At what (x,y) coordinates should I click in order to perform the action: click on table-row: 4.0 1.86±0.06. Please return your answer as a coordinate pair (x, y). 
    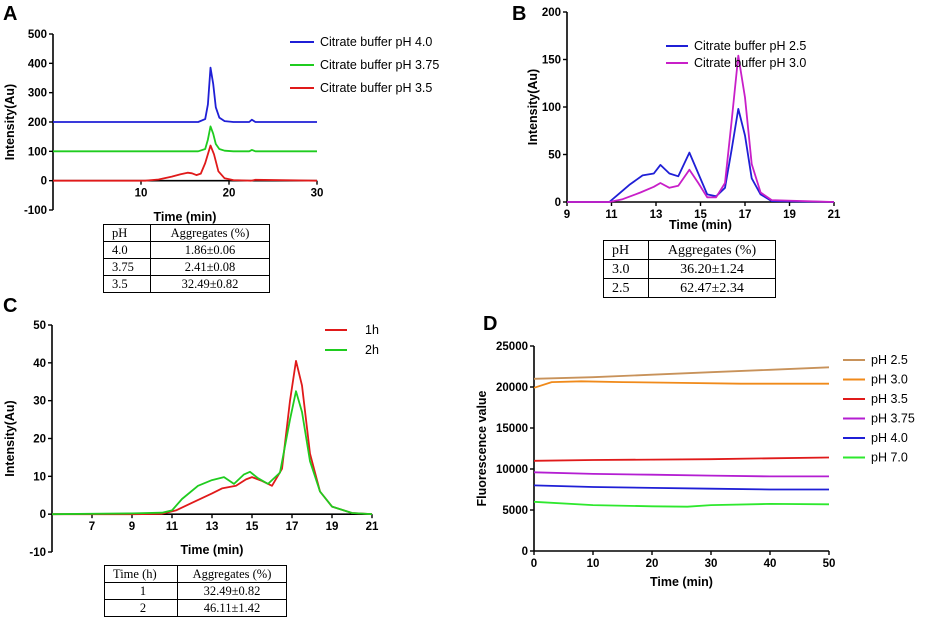
    Looking at the image, I should click on (186, 250).